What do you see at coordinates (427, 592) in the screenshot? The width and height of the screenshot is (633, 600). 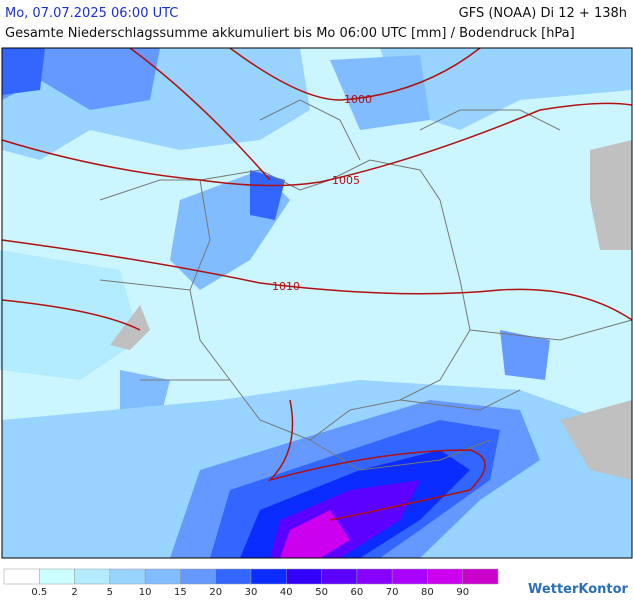 I see `legend-label: 80` at bounding box center [427, 592].